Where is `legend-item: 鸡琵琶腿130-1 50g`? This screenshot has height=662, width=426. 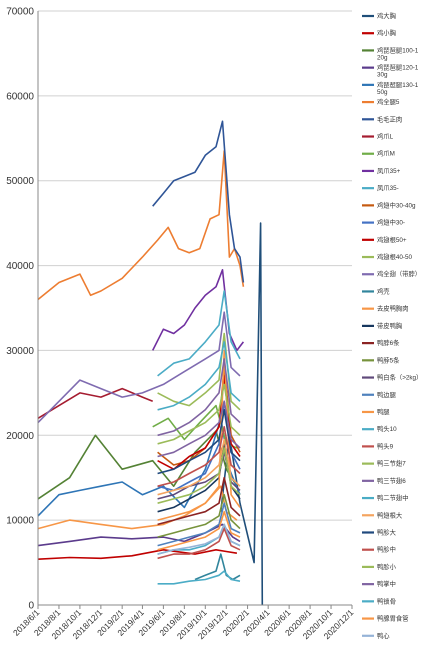 legend-item: 鸡琵琶腿130-1 50g is located at coordinates (390, 88).